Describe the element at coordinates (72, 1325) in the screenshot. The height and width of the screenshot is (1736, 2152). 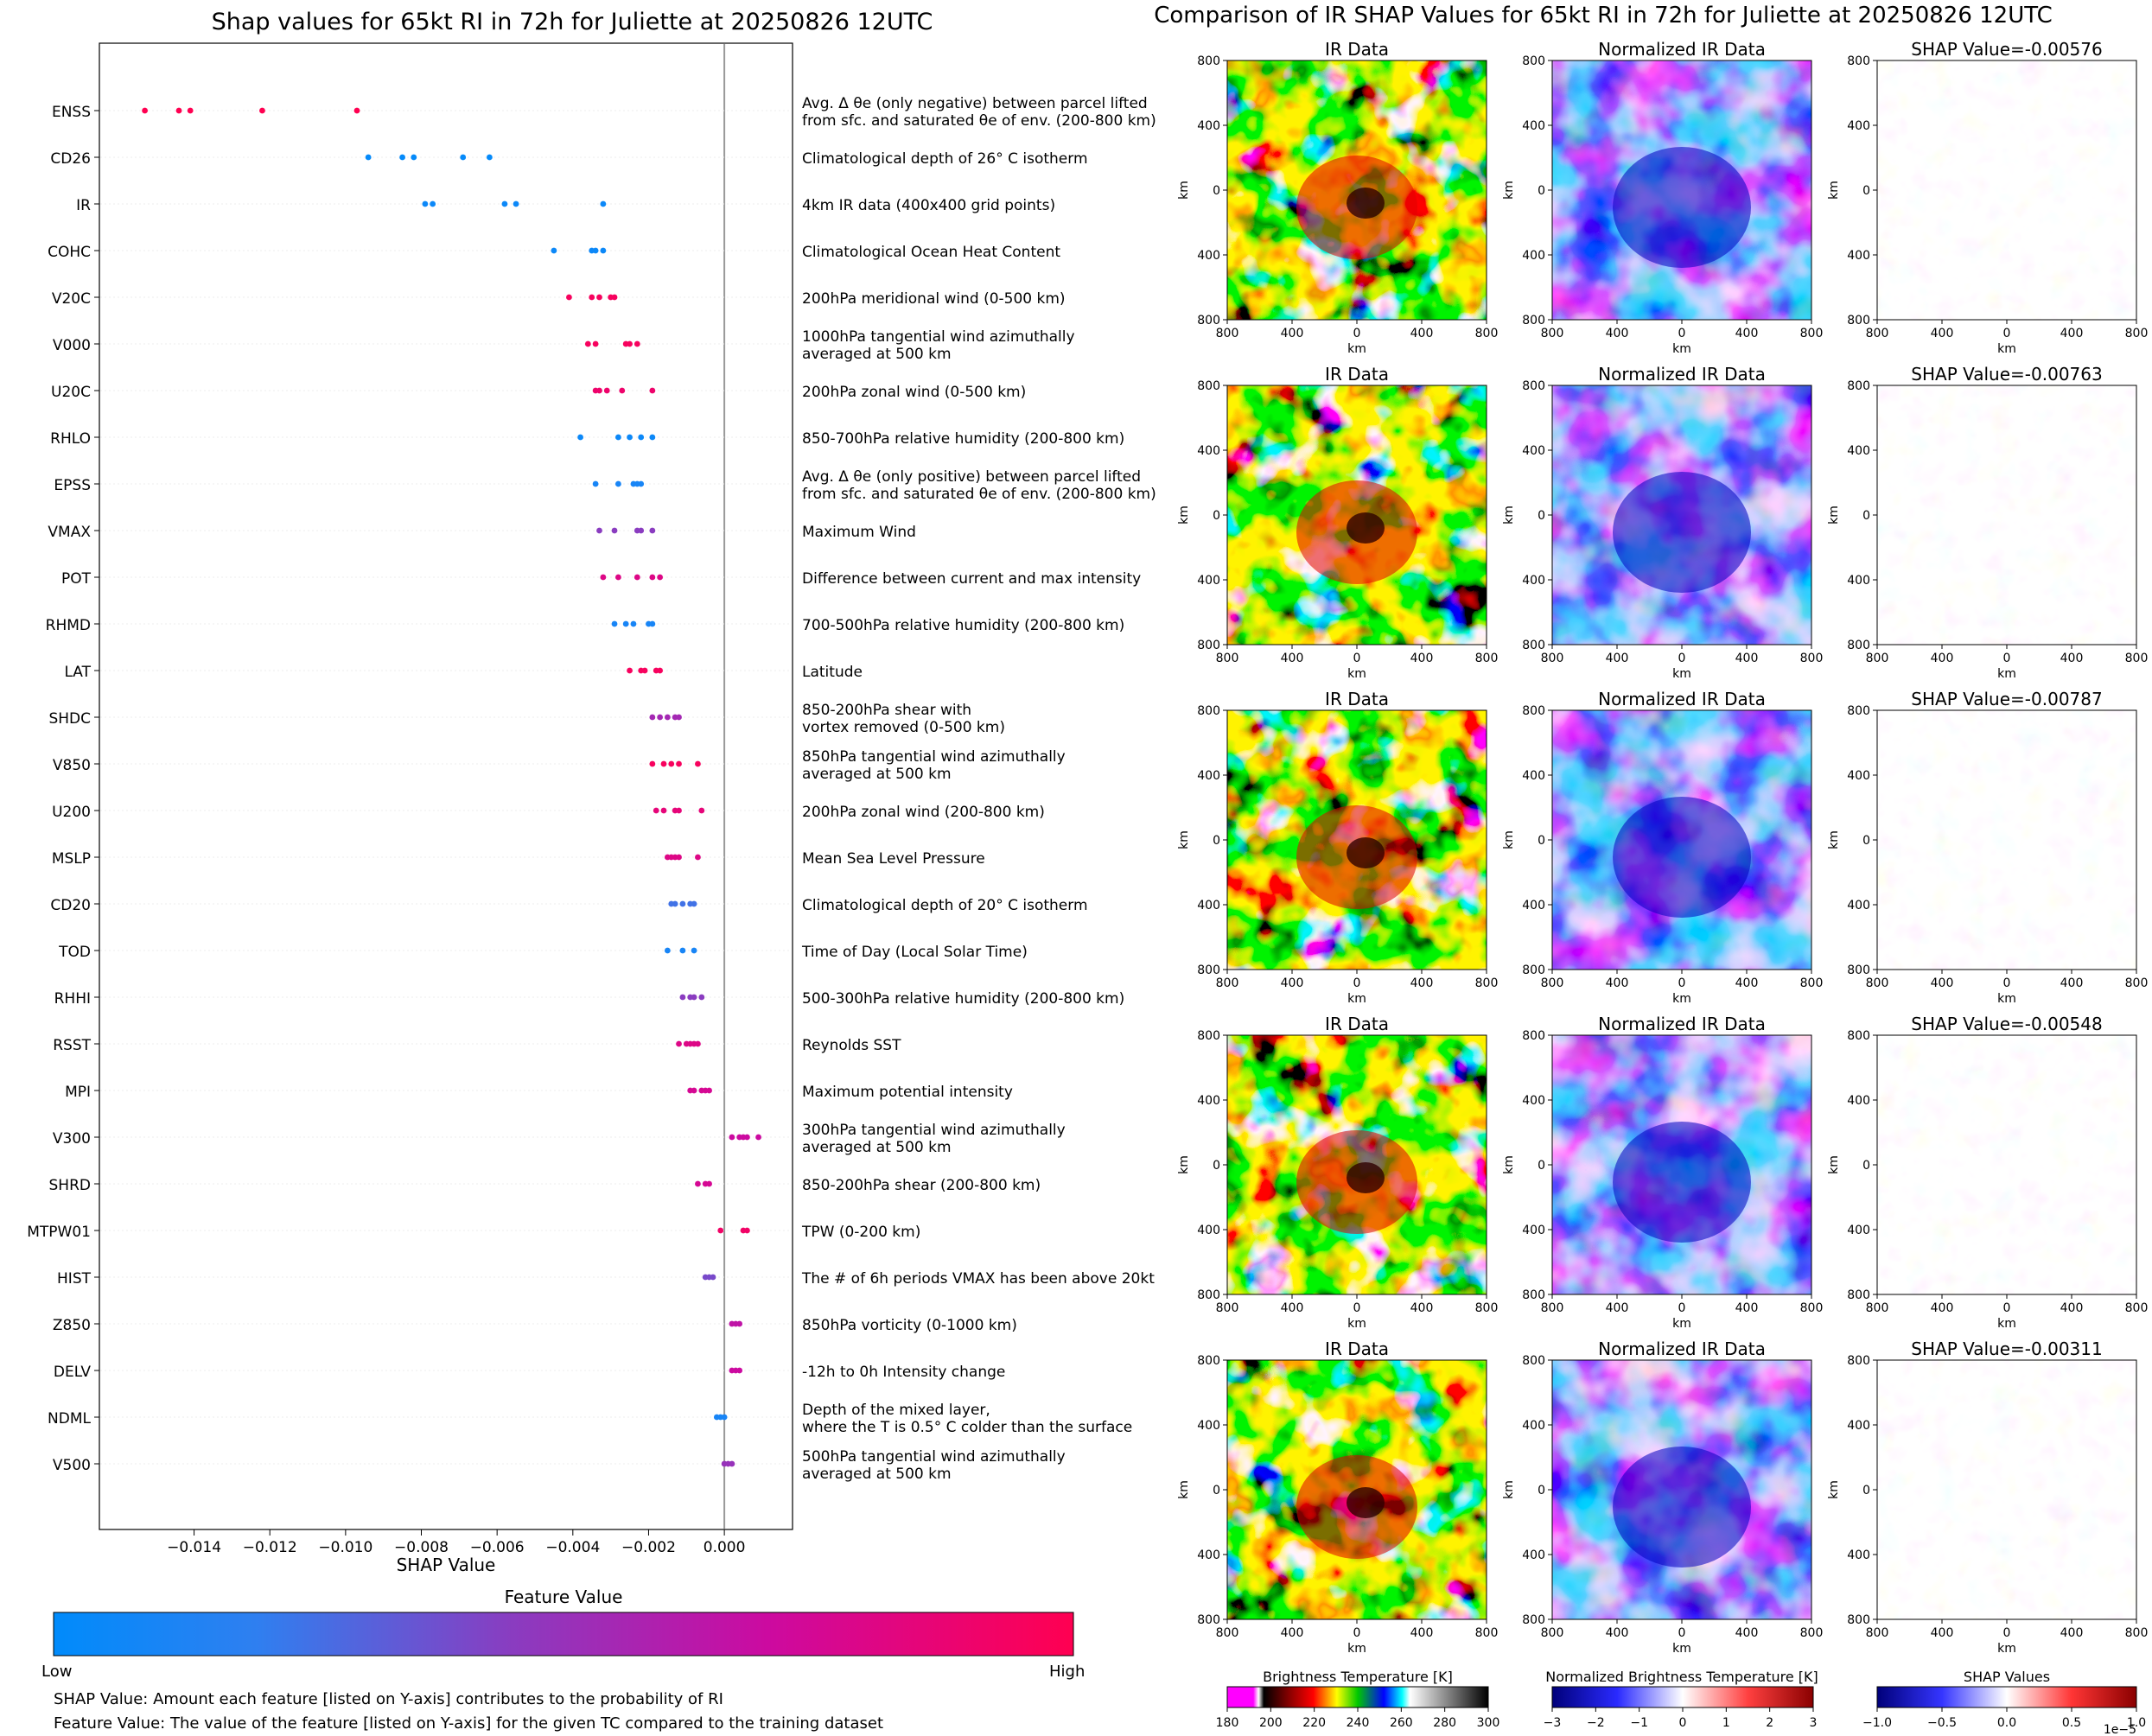
I see `feature-label: Z850` at that location.